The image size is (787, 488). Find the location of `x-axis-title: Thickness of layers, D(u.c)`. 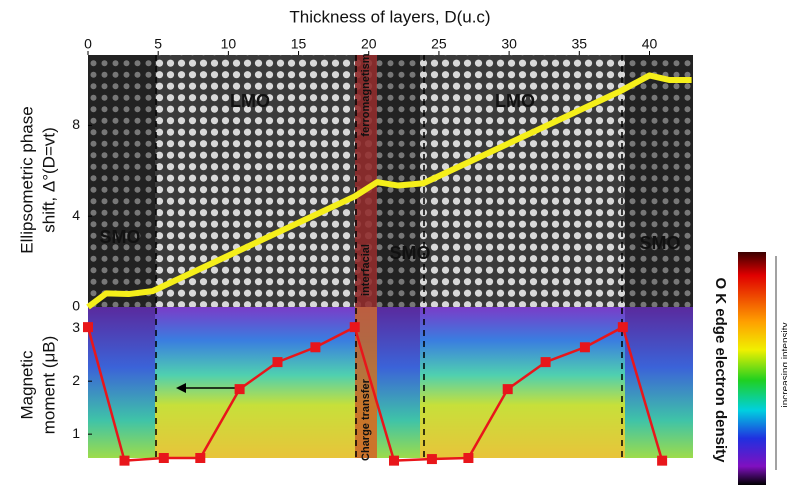

x-axis-title: Thickness of layers, D(u.c) is located at coordinates (389, 16).